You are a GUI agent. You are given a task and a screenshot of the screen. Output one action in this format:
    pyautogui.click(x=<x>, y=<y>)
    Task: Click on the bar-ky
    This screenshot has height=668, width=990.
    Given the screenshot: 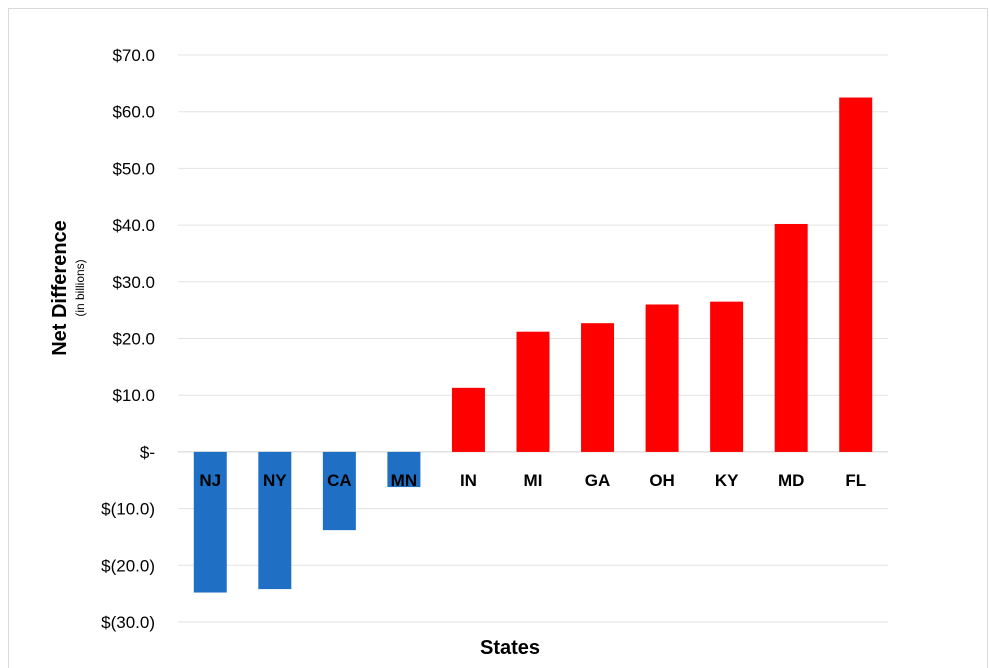 What is the action you would take?
    pyautogui.click(x=727, y=376)
    